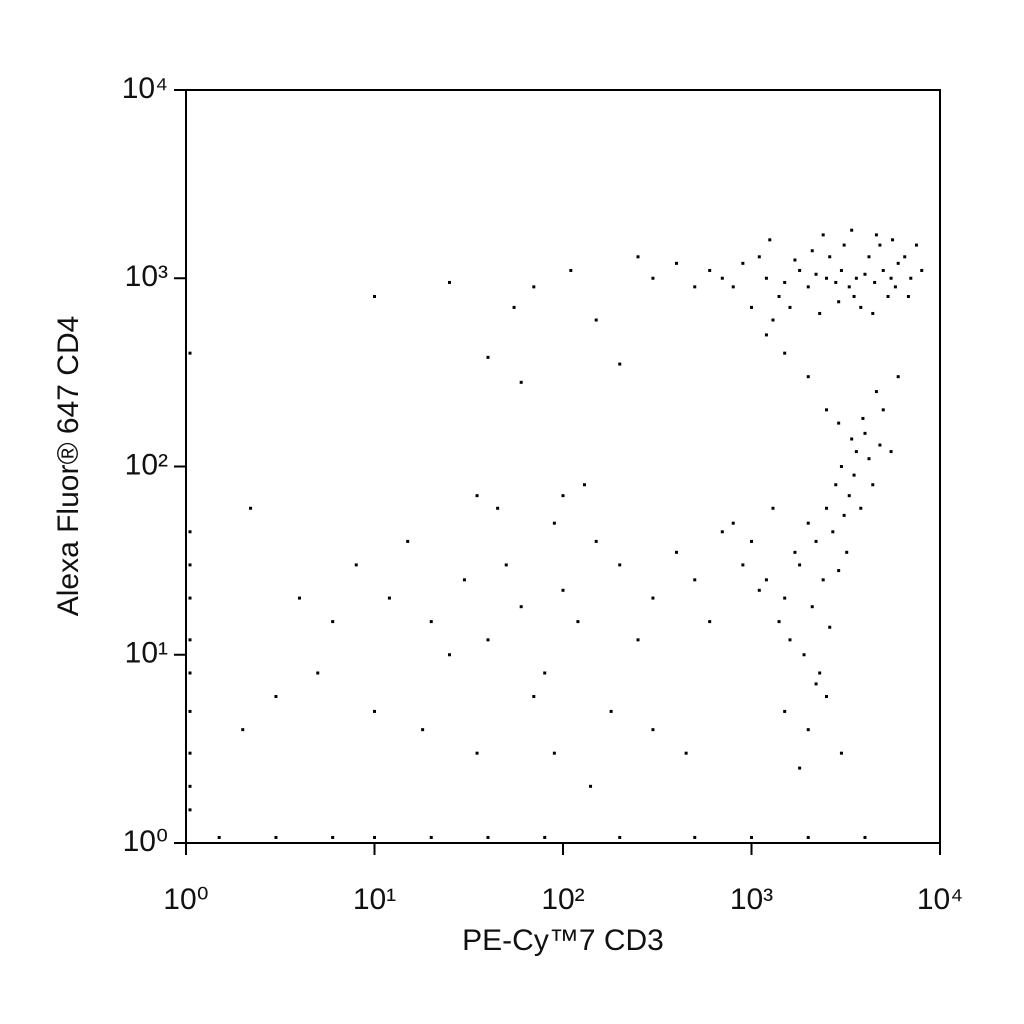  What do you see at coordinates (145, 841) in the screenshot?
I see `y-tick-label: 10⁰` at bounding box center [145, 841].